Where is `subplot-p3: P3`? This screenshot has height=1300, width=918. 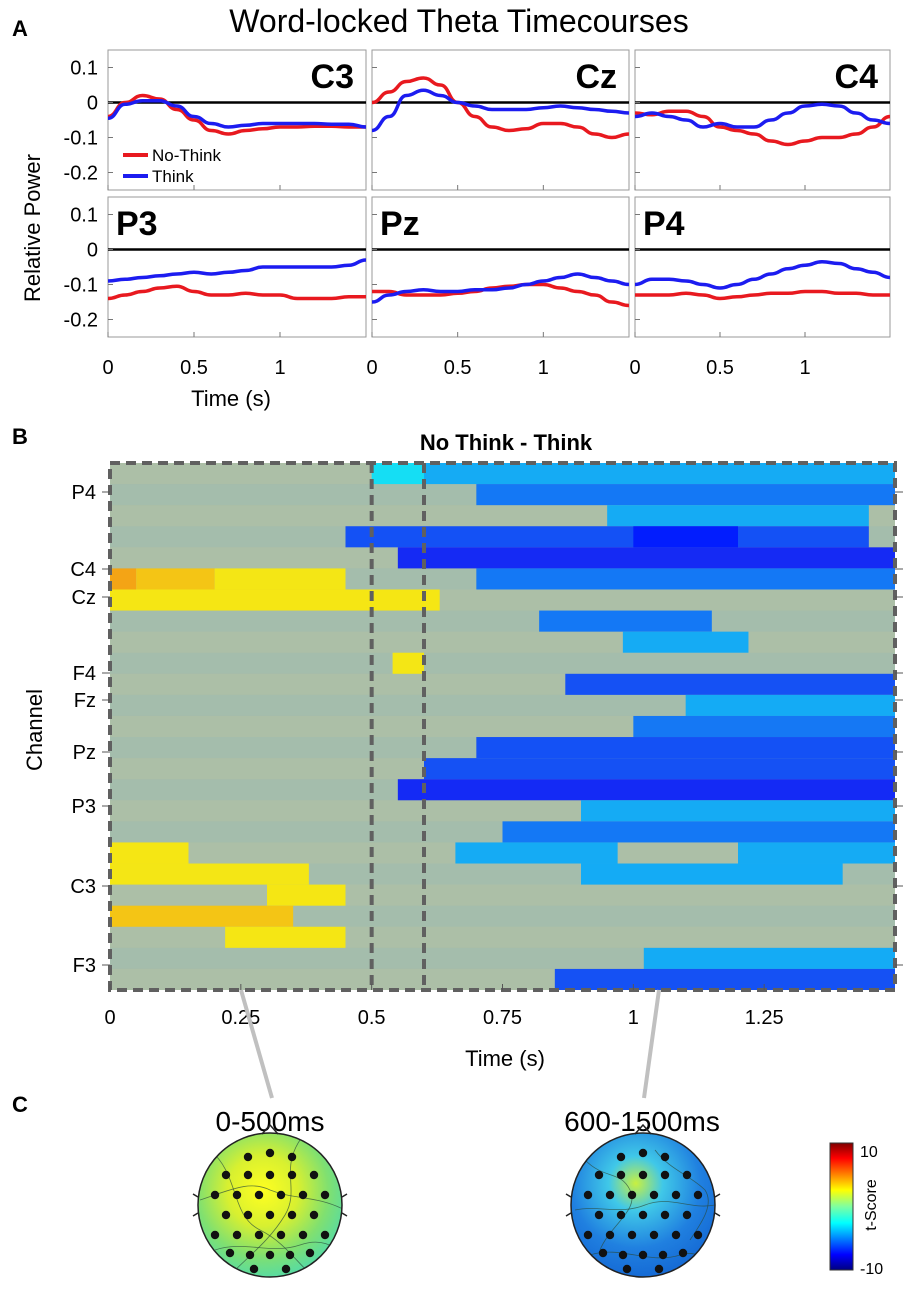 subplot-p3: P3 is located at coordinates (237, 267).